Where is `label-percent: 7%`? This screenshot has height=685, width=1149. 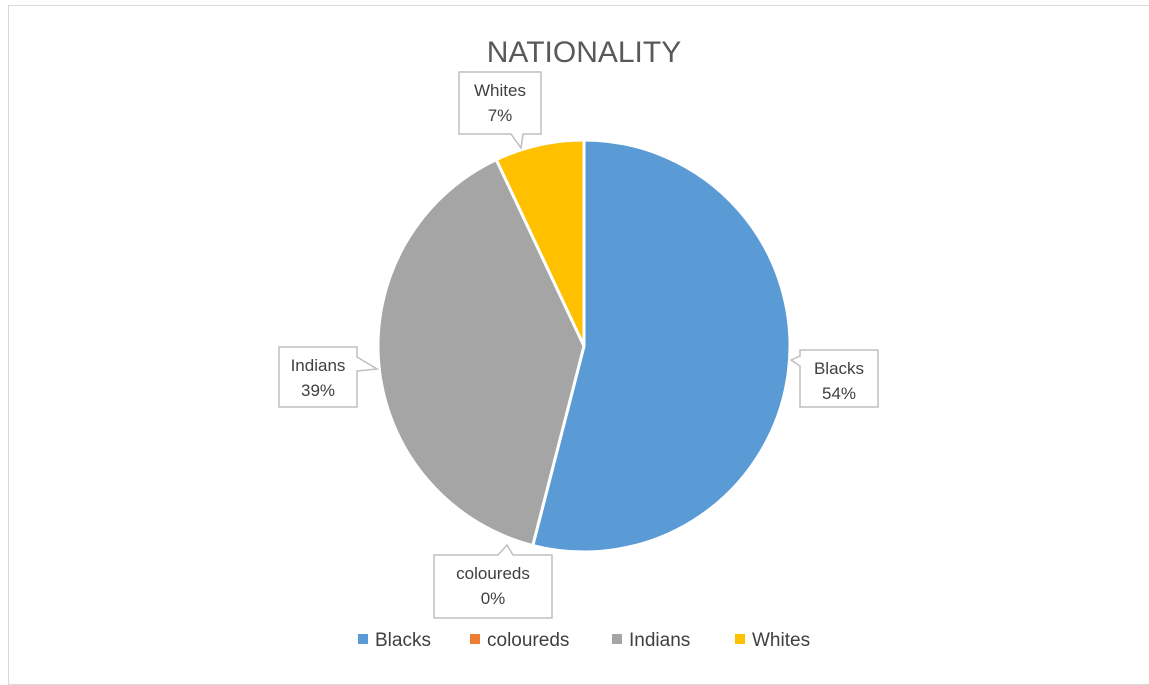
label-percent: 7% is located at coordinates (500, 115).